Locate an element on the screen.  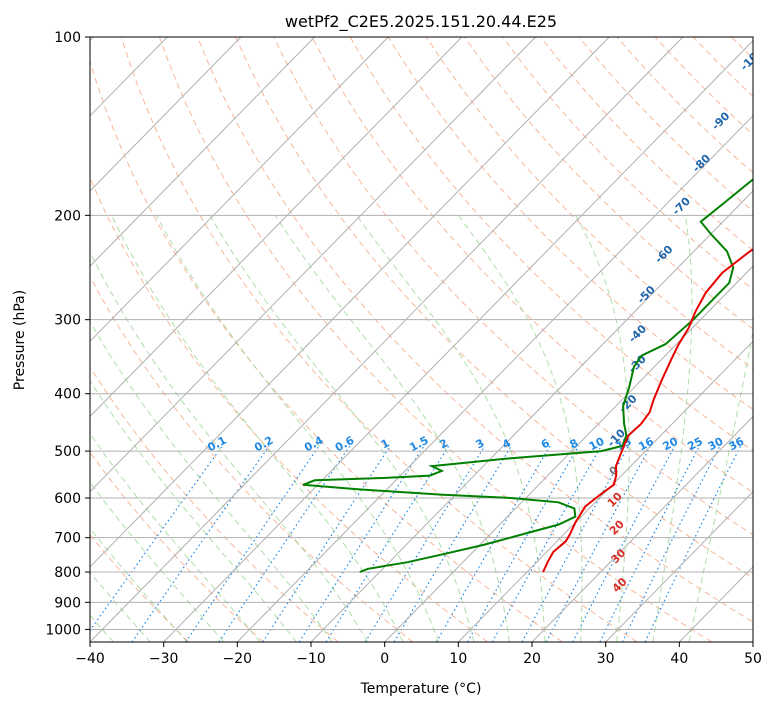
y-tick-label: 900 is located at coordinates (67, 603).